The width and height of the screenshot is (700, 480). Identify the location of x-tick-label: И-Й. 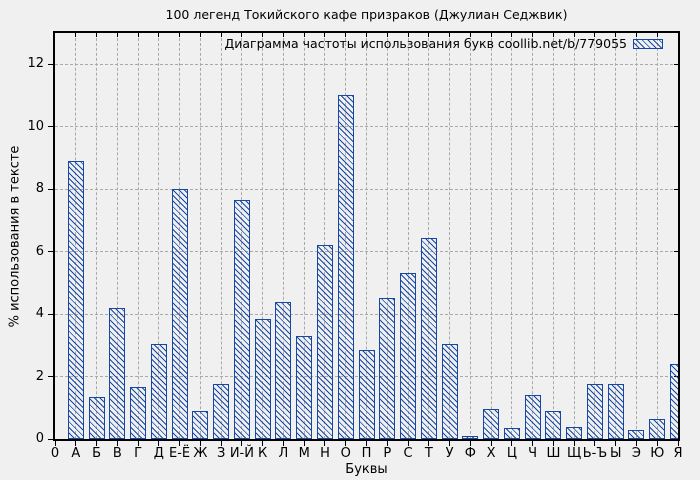
(241, 453).